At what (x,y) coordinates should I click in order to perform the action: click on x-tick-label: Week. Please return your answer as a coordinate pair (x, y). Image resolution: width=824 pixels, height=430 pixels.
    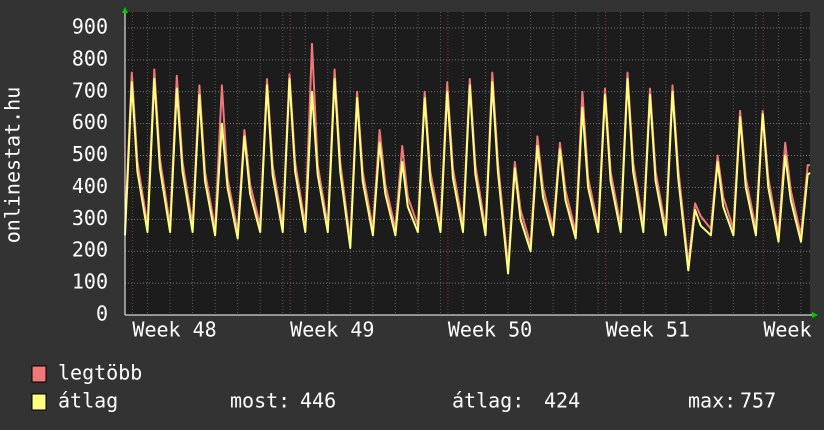
    Looking at the image, I should click on (787, 330).